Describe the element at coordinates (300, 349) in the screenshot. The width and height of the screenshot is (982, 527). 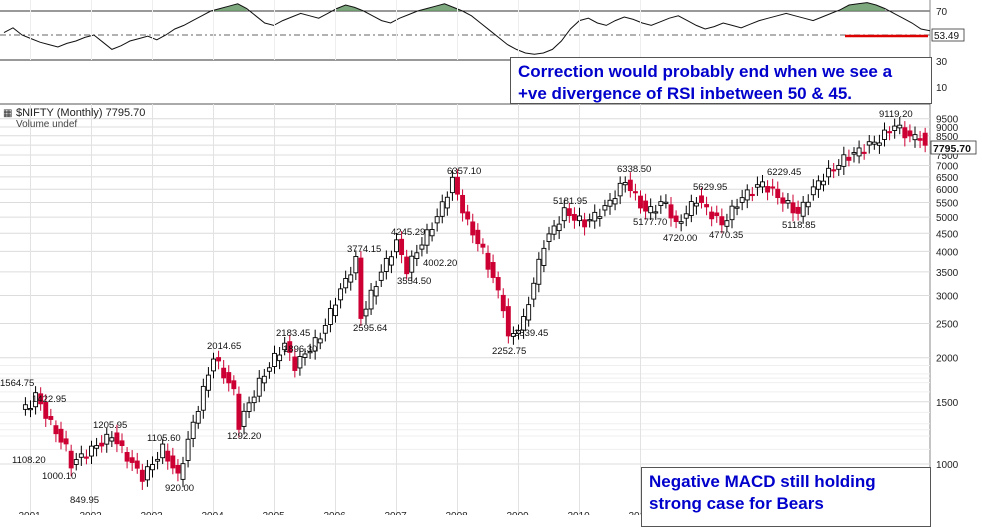
I see `price-annotation-label: 1896.30` at that location.